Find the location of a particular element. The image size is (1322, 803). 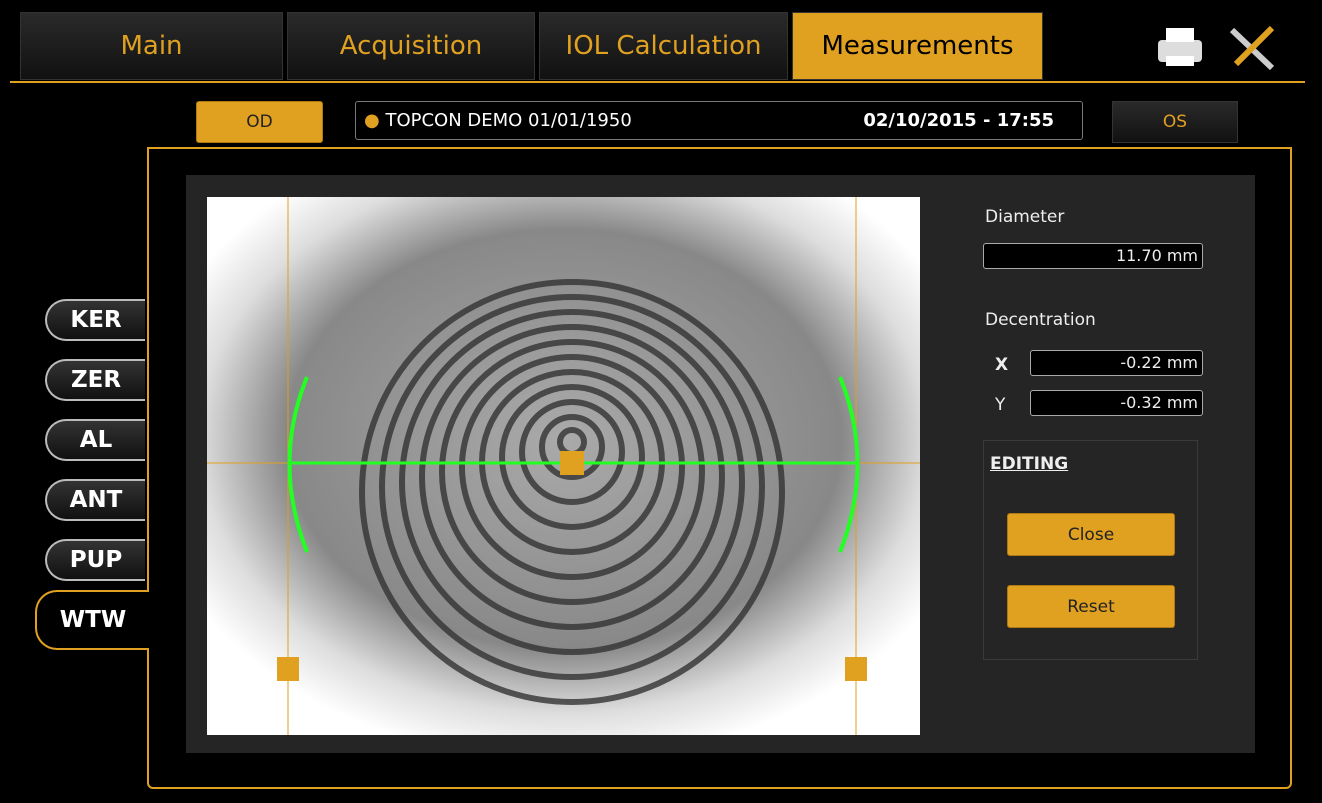

editing-panel is located at coordinates (1090, 550).